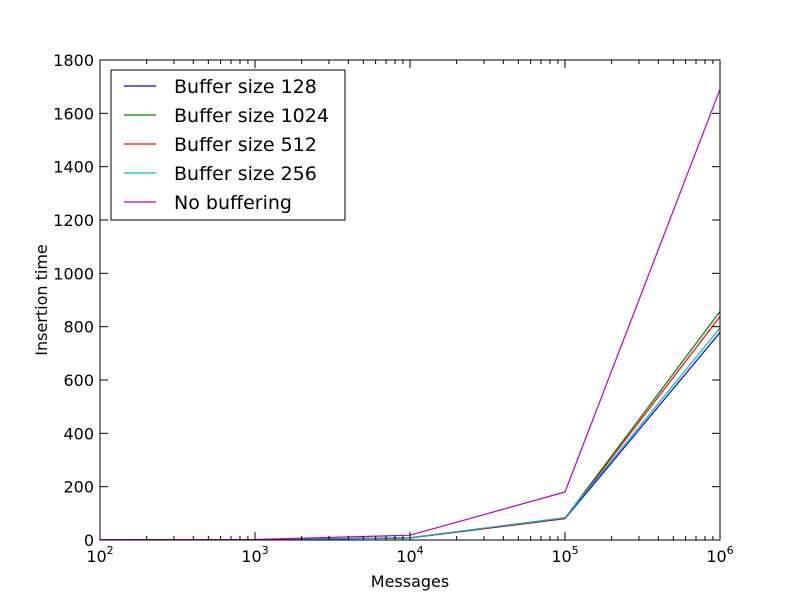 This screenshot has width=800, height=600. Describe the element at coordinates (564, 555) in the screenshot. I see `x-tick-label: 10⁵` at that location.